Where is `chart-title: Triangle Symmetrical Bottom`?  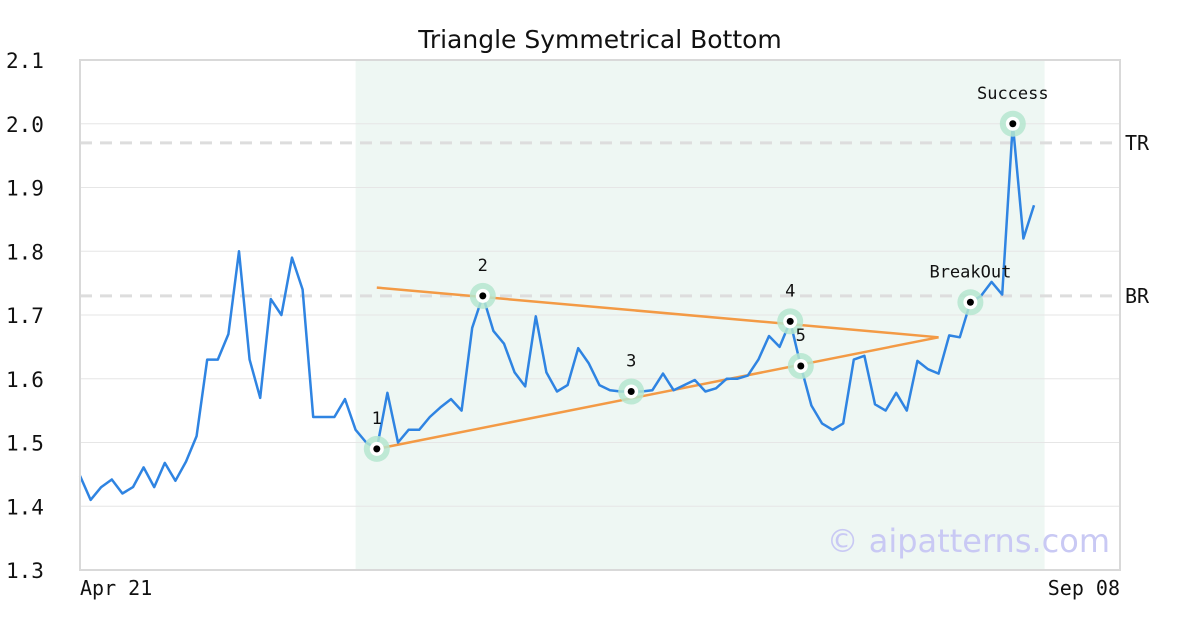 chart-title: Triangle Symmetrical Bottom is located at coordinates (599, 39).